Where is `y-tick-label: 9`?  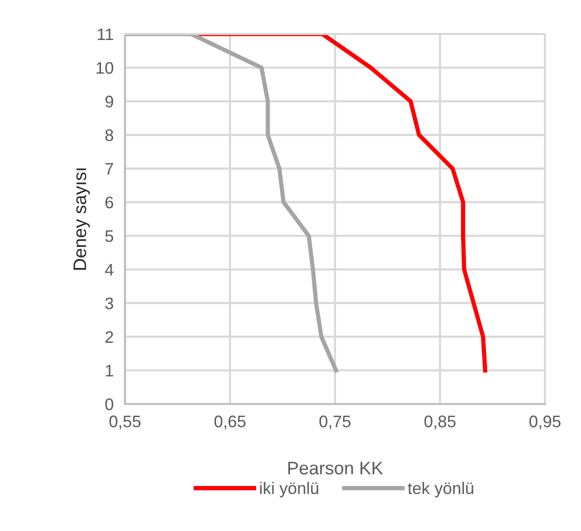 y-tick-label: 9 is located at coordinates (109, 102).